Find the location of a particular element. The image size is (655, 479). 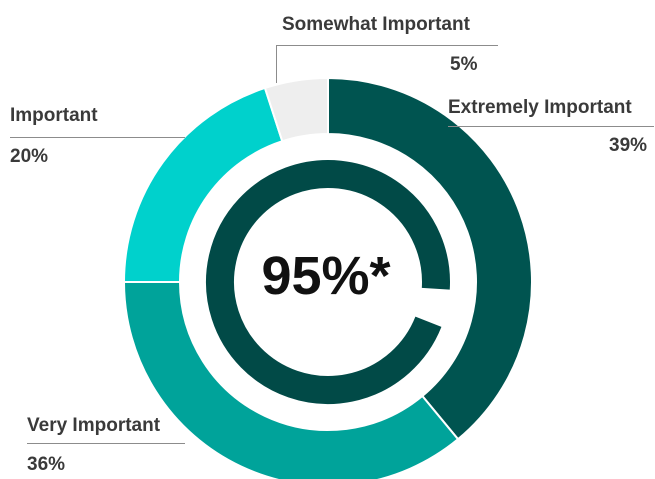

label-extremely-important: Extremely Important is located at coordinates (540, 107).